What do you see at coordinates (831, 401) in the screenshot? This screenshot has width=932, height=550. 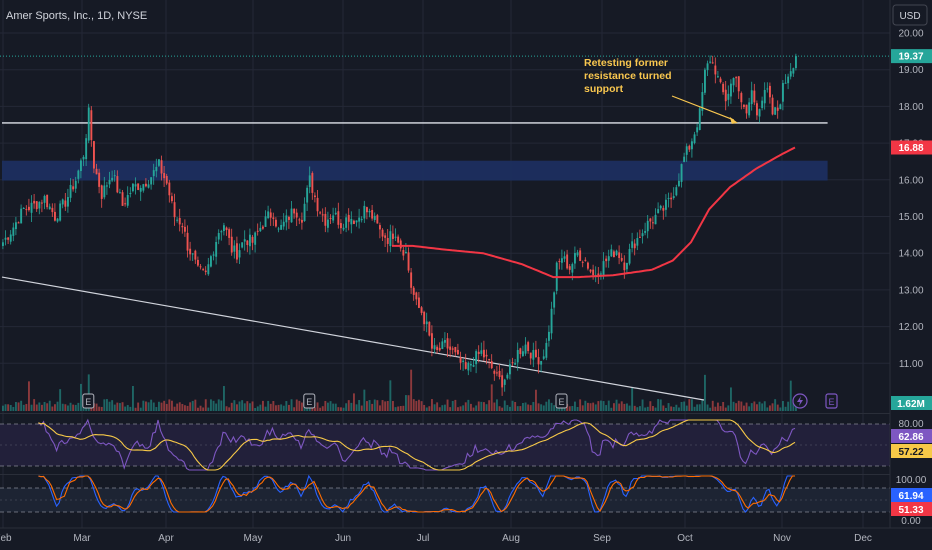 I see `upcoming-earnings-marker` at bounding box center [831, 401].